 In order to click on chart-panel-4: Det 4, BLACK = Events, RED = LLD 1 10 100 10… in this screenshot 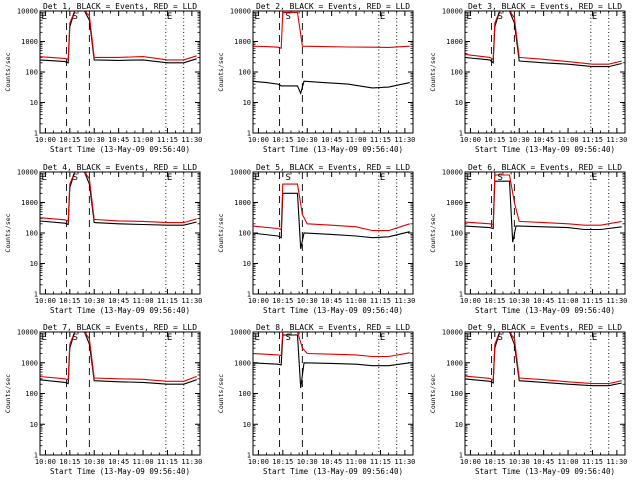, I will do `click(103, 239)`.